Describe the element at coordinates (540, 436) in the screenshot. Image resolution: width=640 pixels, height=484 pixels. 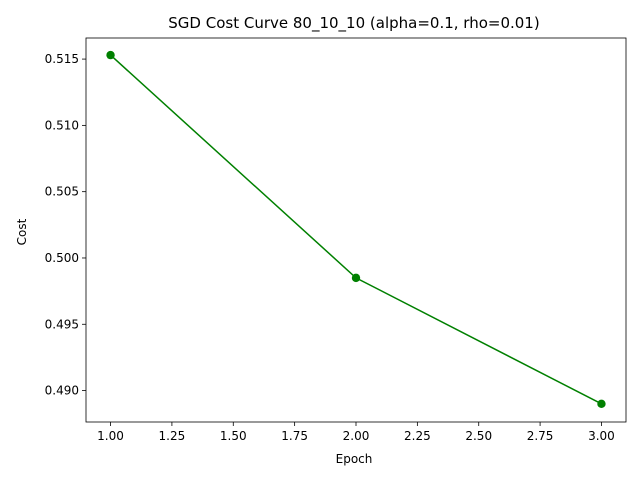
I see `x-tick-label: 2.75` at that location.